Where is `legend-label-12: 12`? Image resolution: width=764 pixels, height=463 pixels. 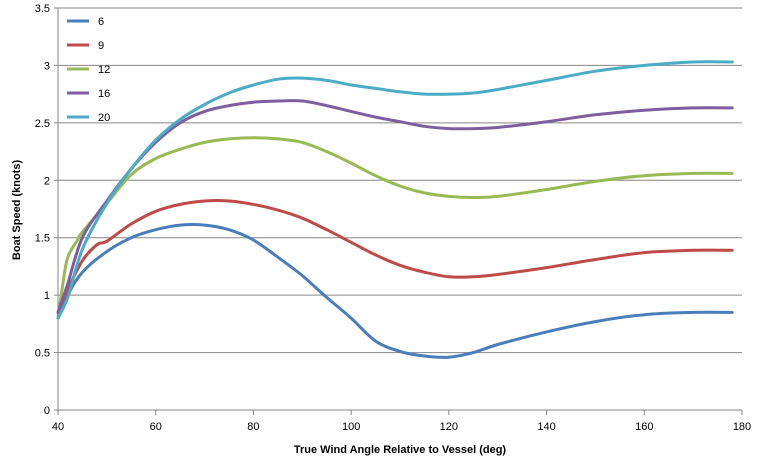
legend-label-12: 12 is located at coordinates (104, 70).